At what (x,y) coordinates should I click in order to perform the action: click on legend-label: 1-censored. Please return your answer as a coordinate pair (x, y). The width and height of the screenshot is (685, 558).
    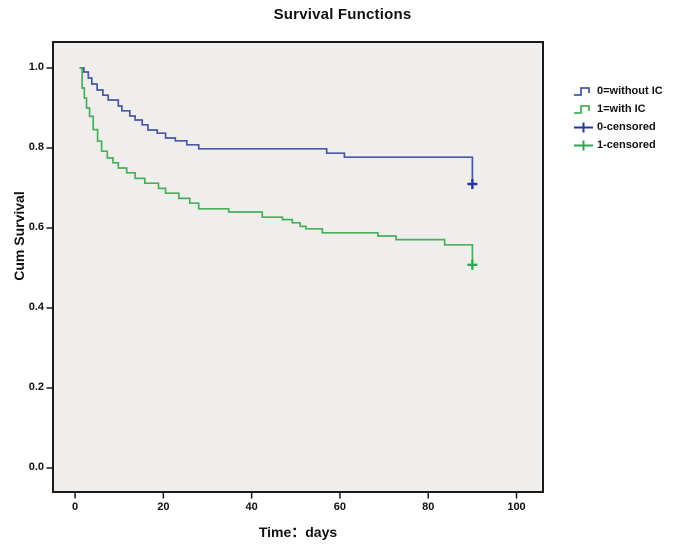
    Looking at the image, I should click on (626, 145).